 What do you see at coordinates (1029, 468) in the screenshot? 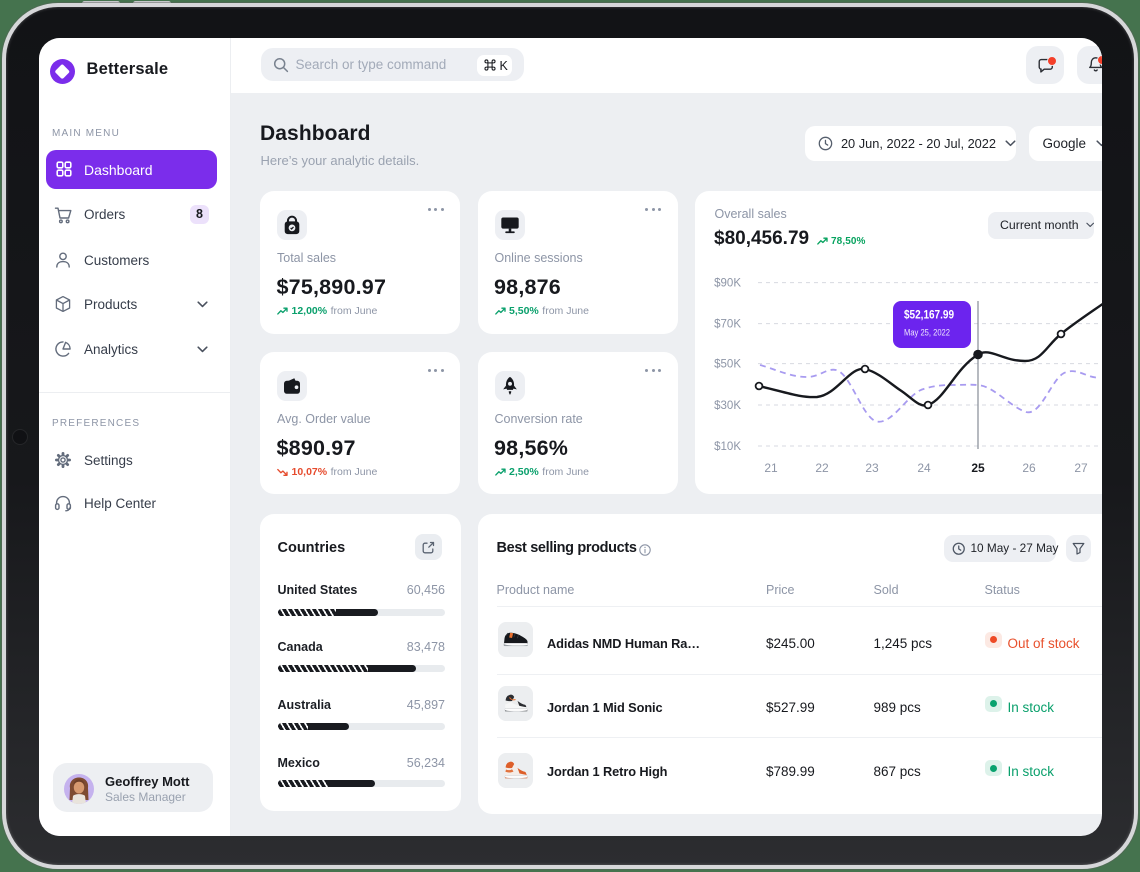
I see `svg-text: 26` at bounding box center [1029, 468].